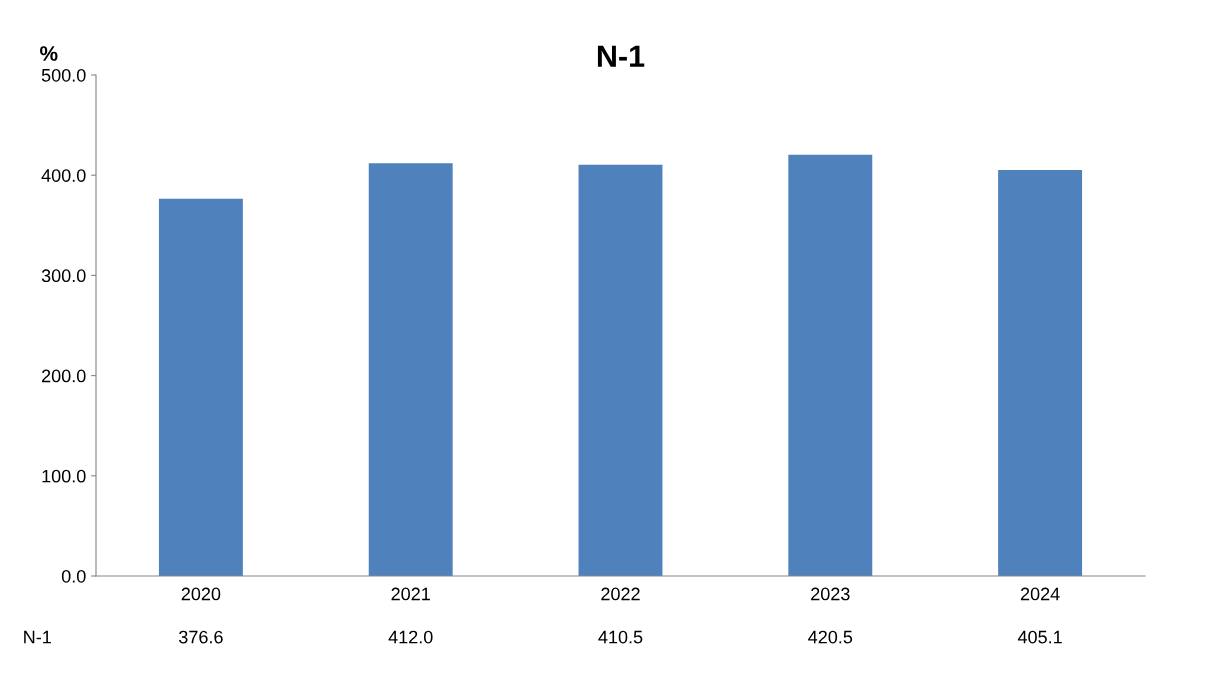 Image resolution: width=1216 pixels, height=675 pixels. I want to click on y-tick-label: 300.0, so click(63, 276).